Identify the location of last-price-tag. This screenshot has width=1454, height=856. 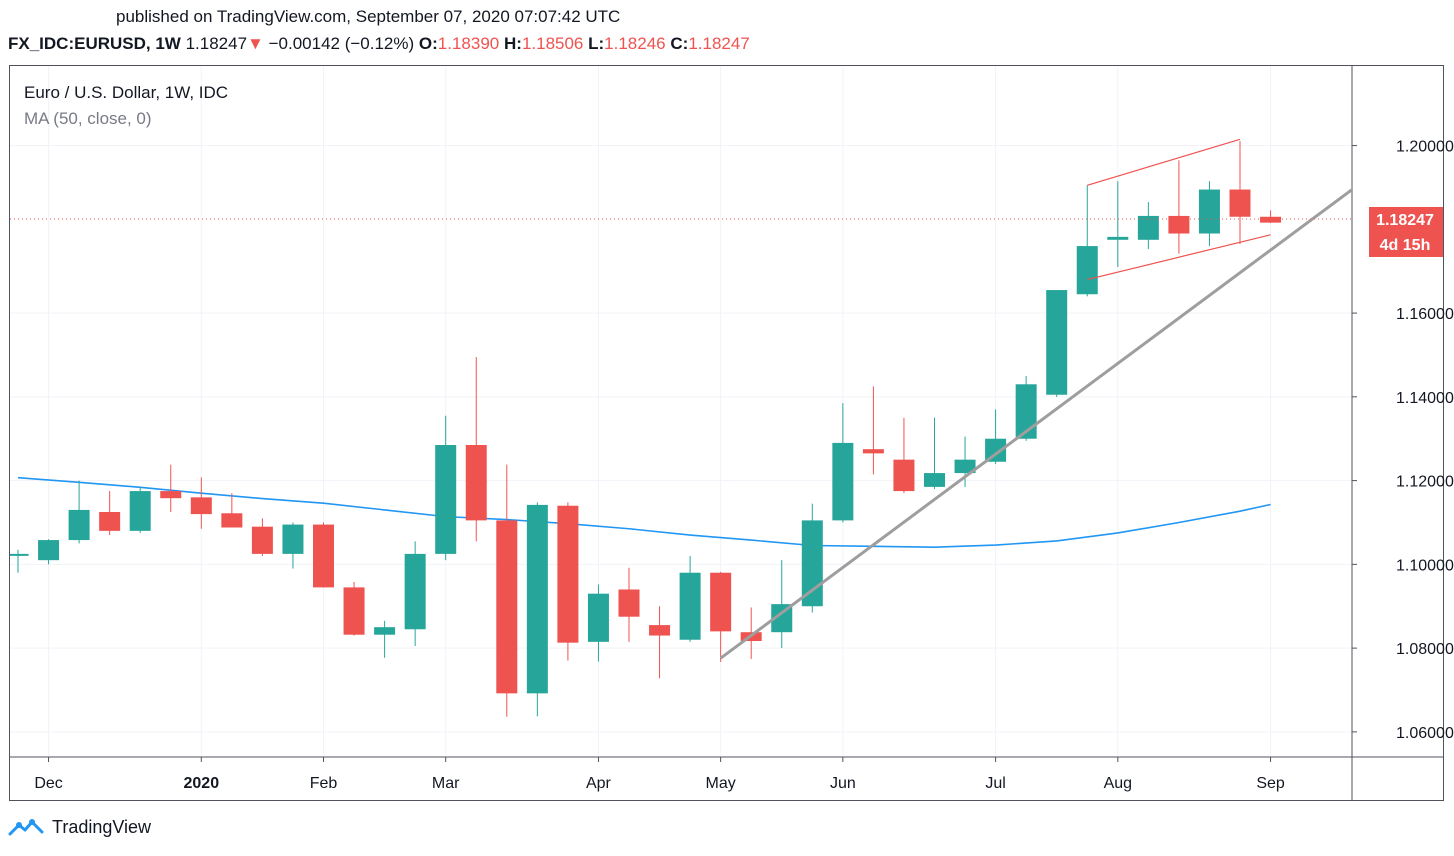
(1406, 231).